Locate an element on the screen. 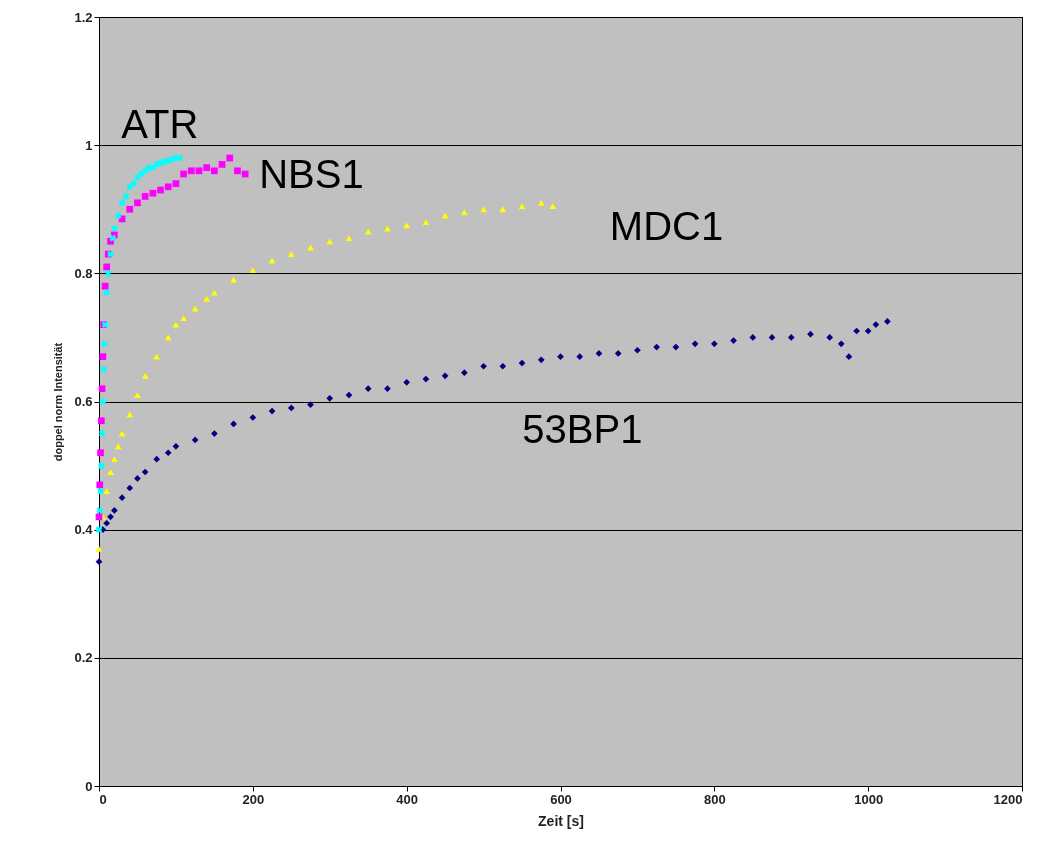  x-tick-label: 1000 is located at coordinates (869, 799).